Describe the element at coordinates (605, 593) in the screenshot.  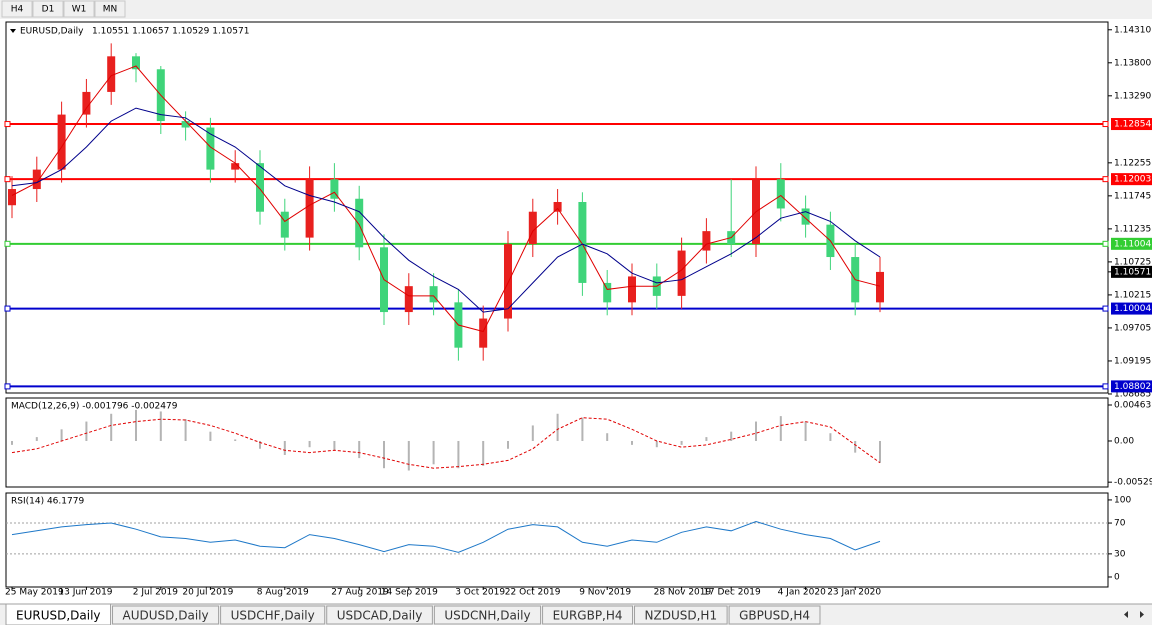
I see `x-tick-label: 9 Nov 2019` at that location.